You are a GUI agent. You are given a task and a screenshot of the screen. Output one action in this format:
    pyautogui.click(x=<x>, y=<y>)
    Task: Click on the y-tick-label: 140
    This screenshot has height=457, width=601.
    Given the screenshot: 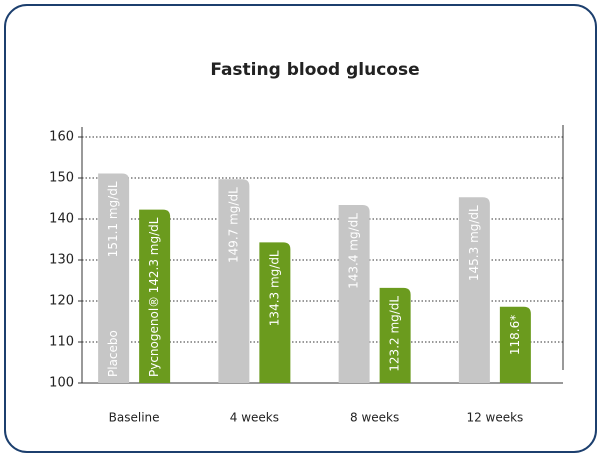 What is the action you would take?
    pyautogui.click(x=61, y=219)
    